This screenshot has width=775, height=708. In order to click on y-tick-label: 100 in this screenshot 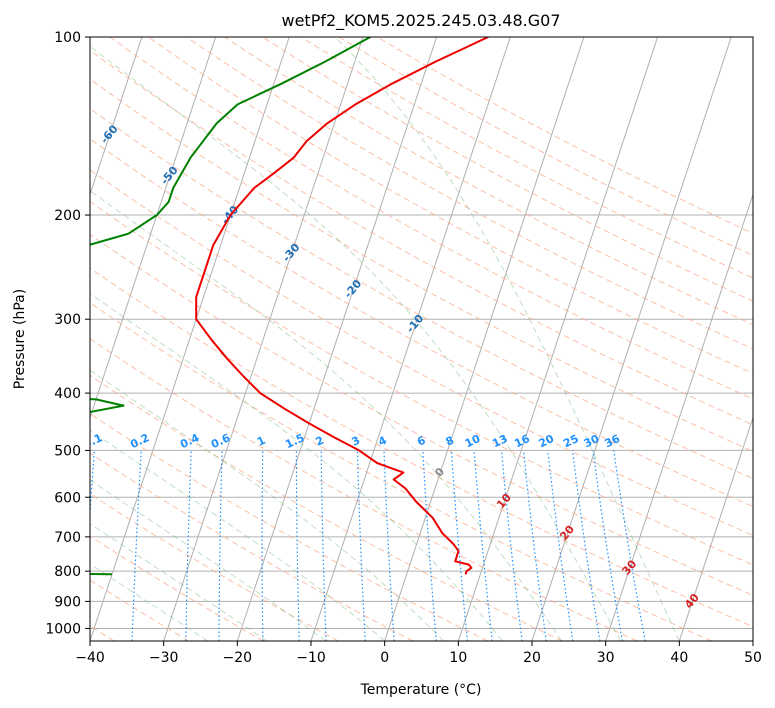, I will do `click(67, 38)`.